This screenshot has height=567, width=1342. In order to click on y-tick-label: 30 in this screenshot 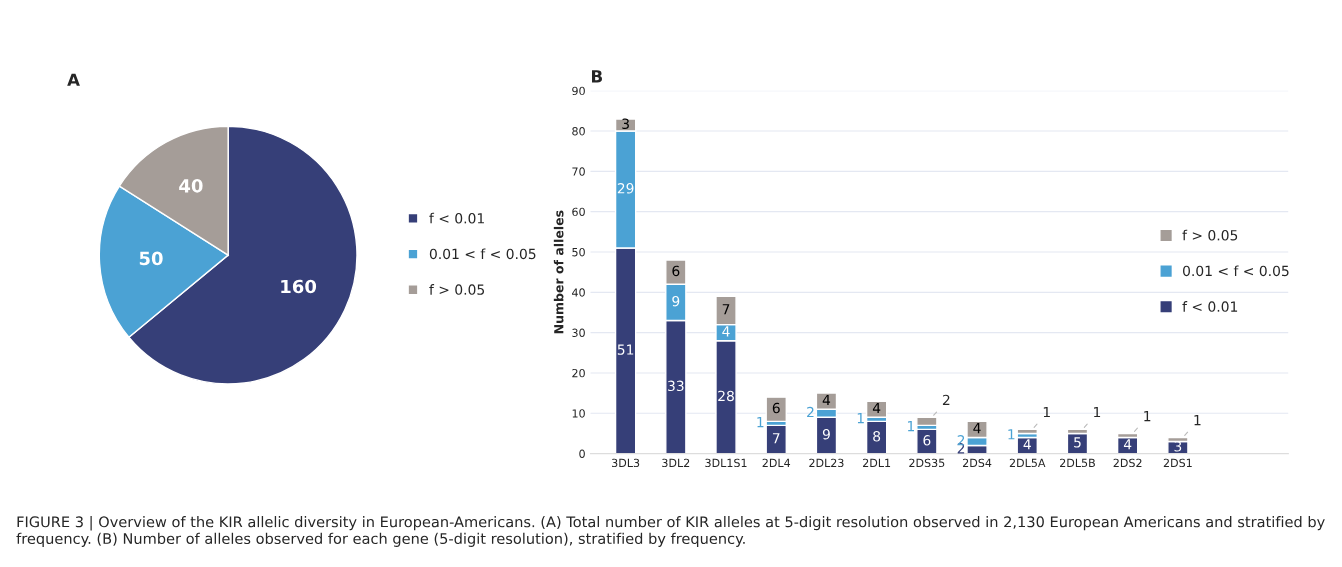, I will do `click(578, 333)`.